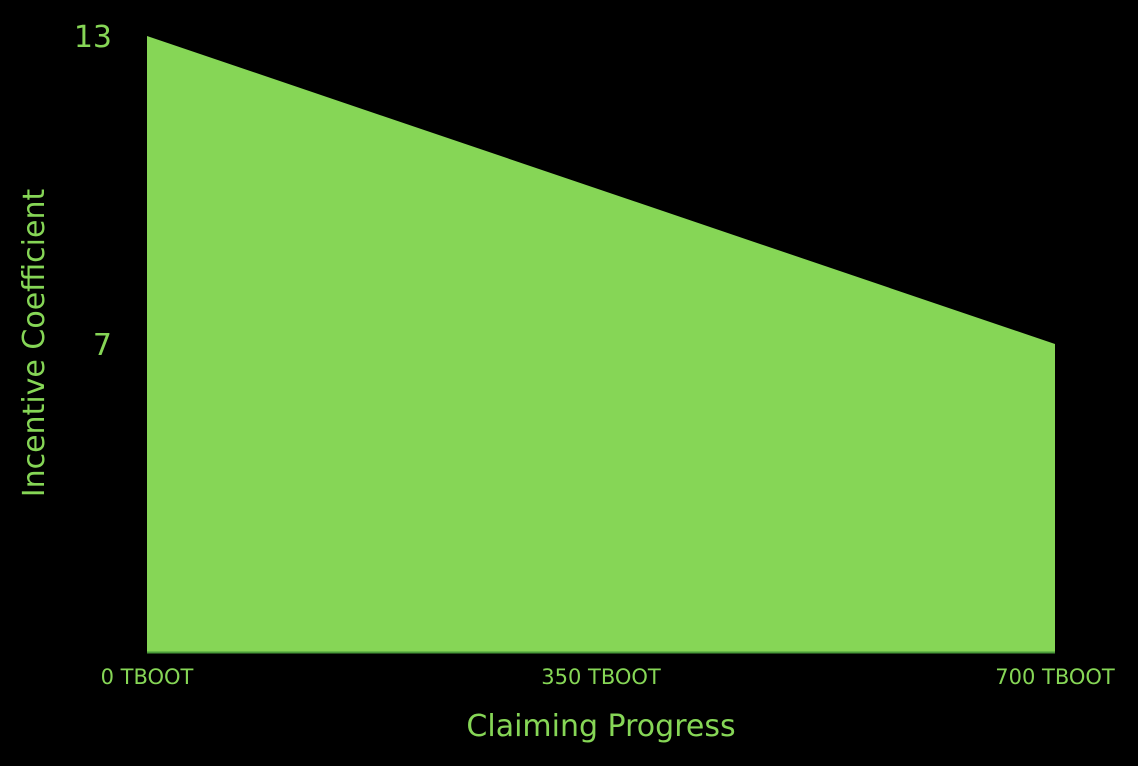 This screenshot has height=766, width=1138. I want to click on y-axis-label: Incentive Coefficient, so click(34, 343).